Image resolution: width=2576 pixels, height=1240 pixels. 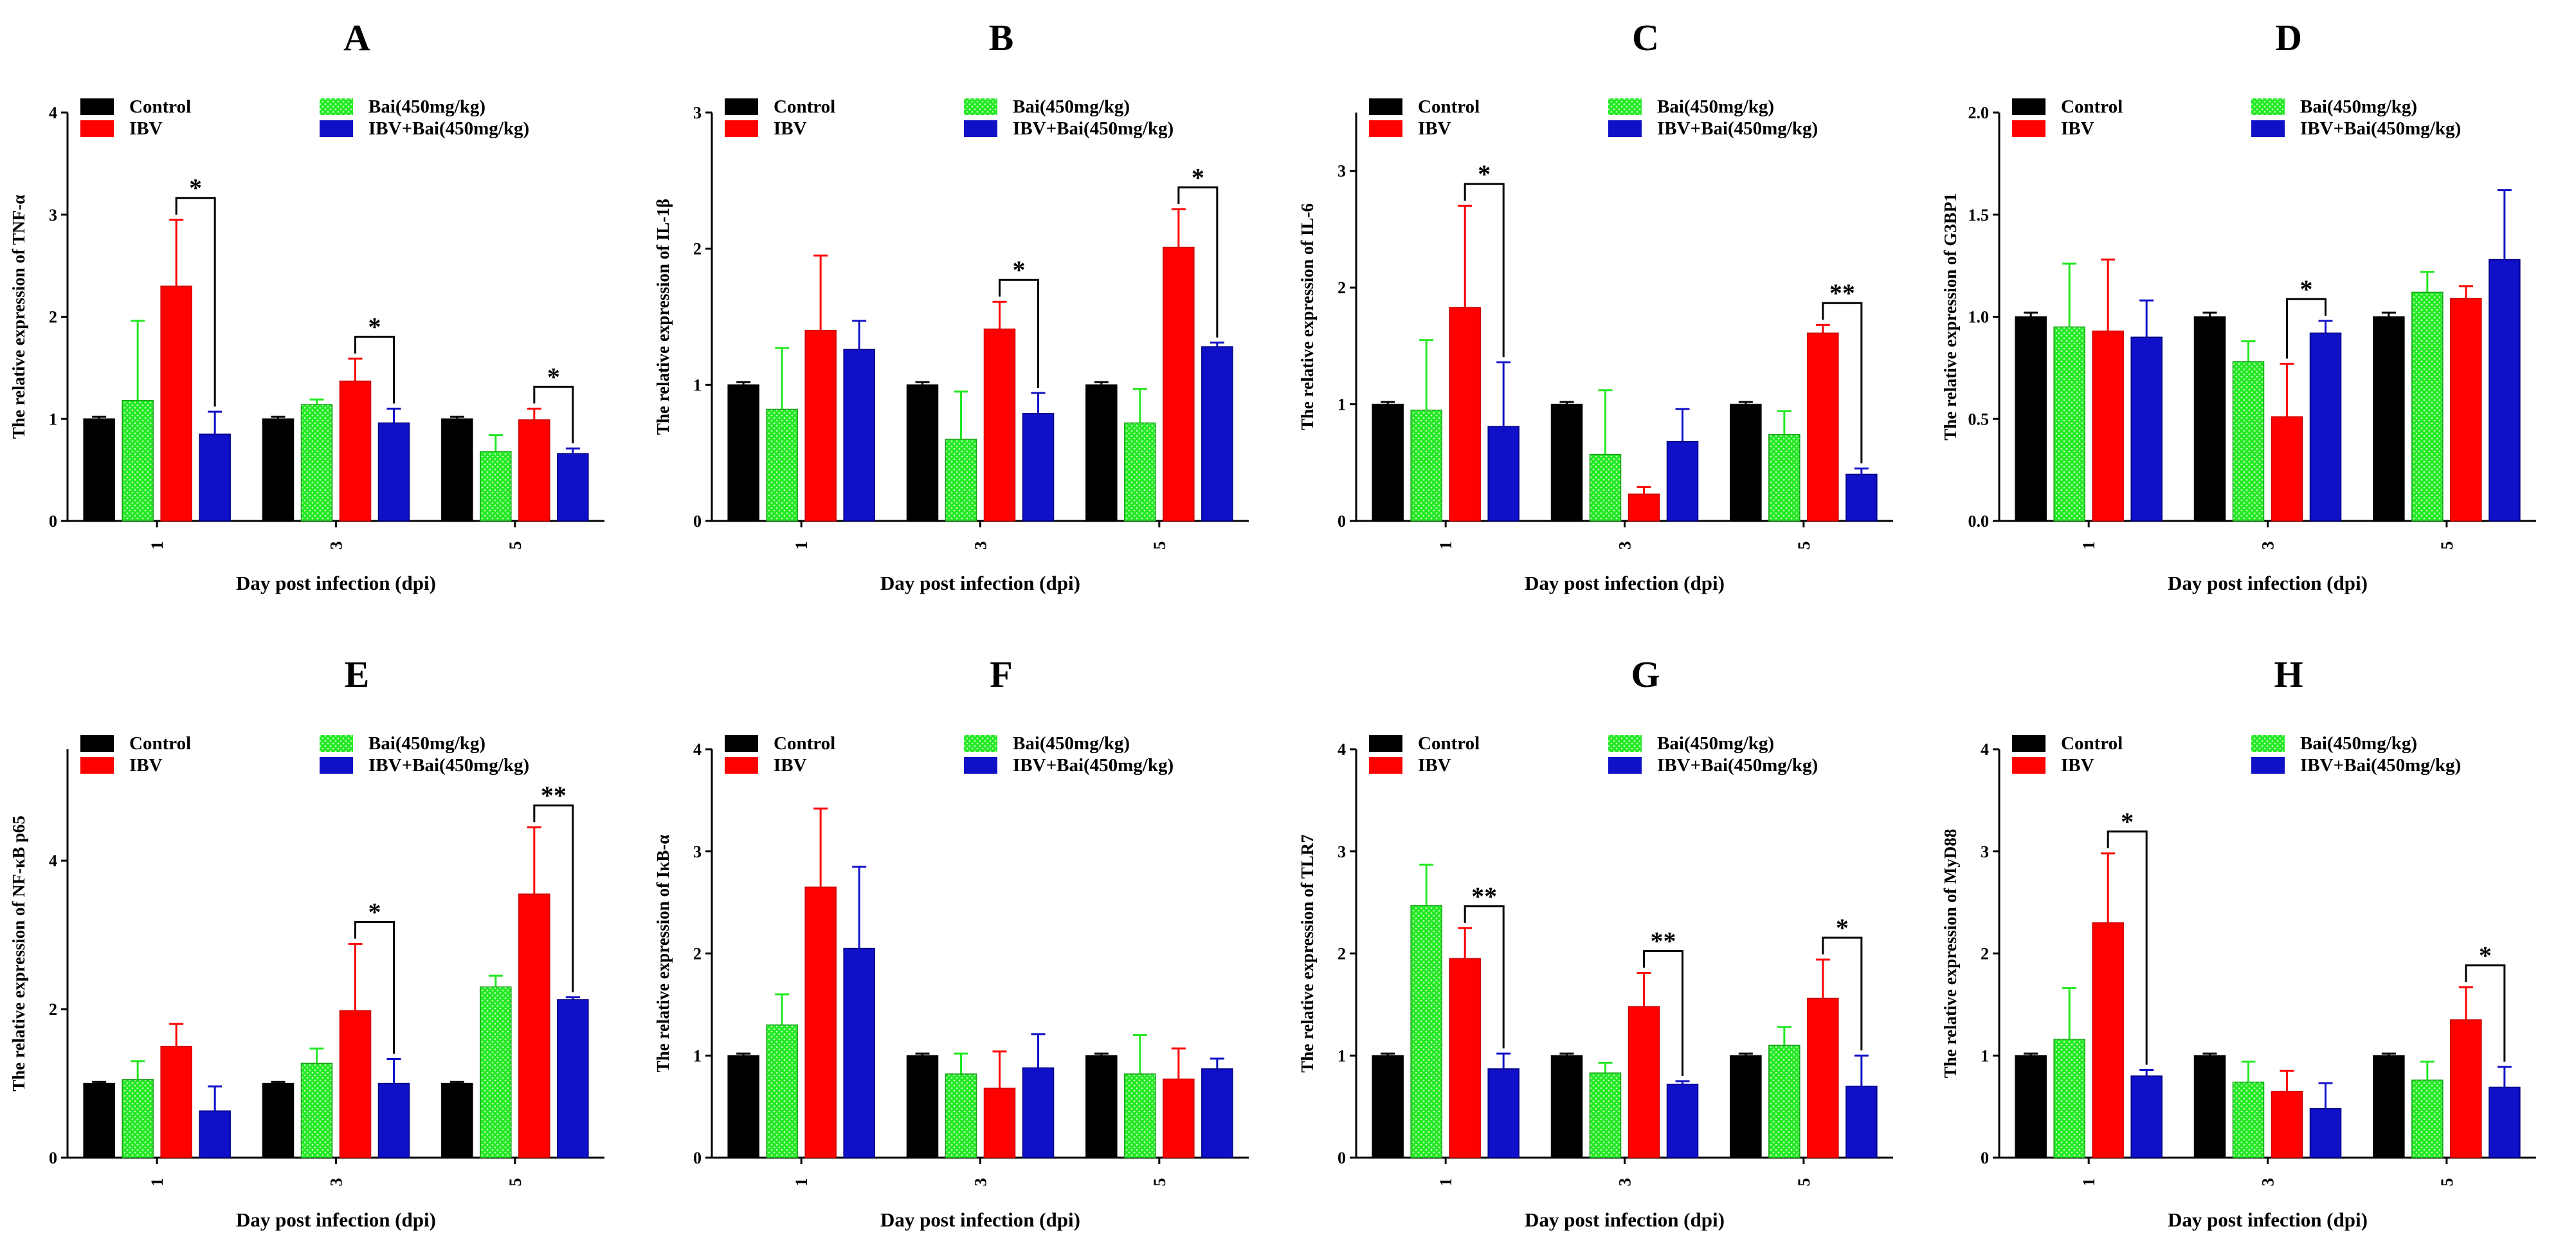 I want to click on y-axis-label: The relative expression of IL-6, so click(x=1307, y=317).